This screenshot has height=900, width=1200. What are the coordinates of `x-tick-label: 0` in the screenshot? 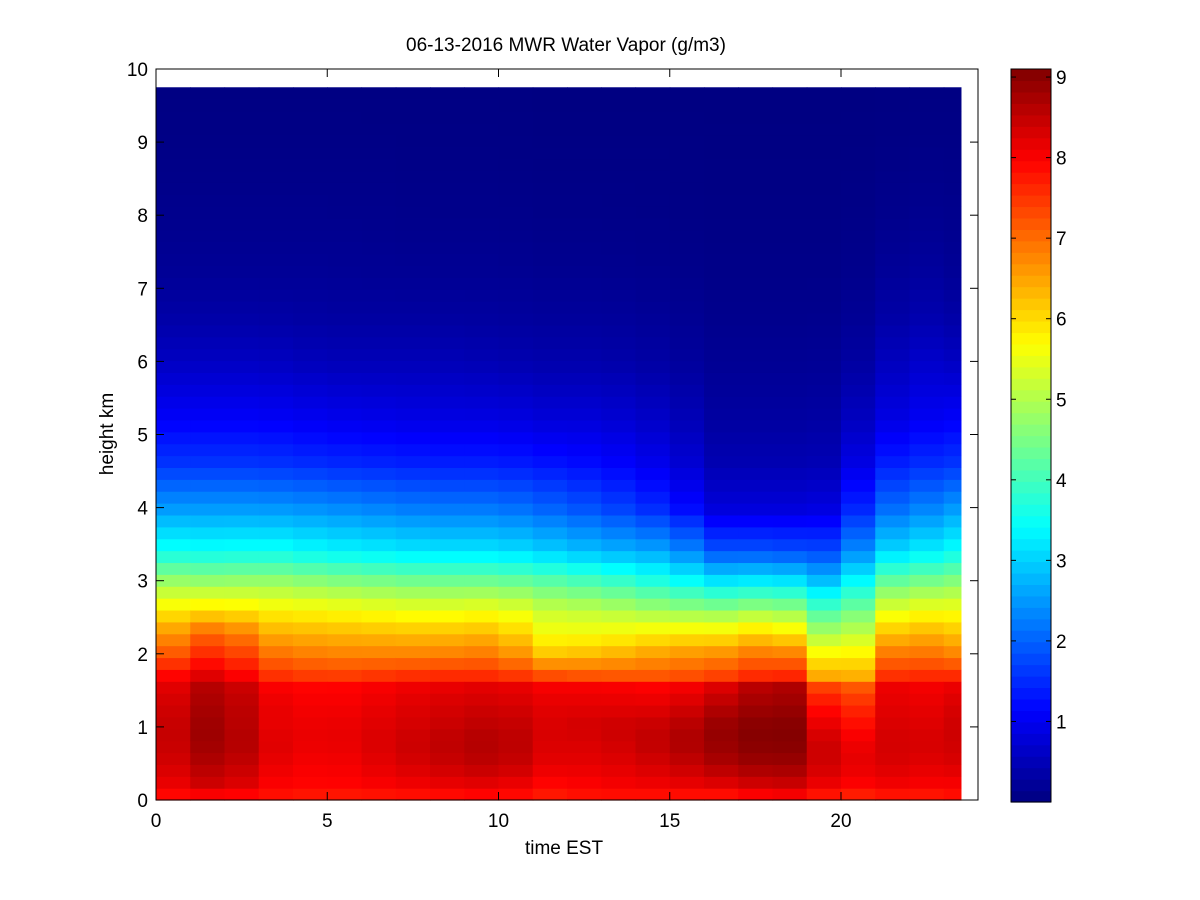 It's located at (156, 821).